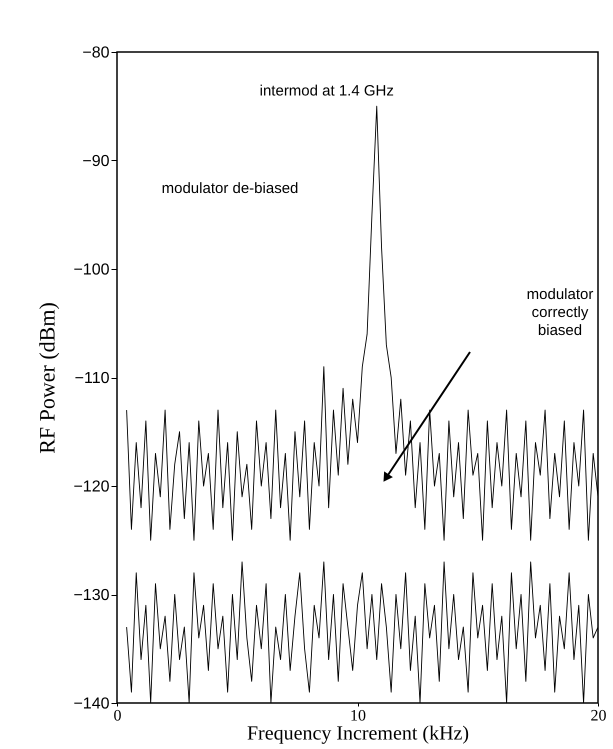 The height and width of the screenshot is (749, 613). Describe the element at coordinates (560, 312) in the screenshot. I see `annotation: modulator correctly biased` at that location.